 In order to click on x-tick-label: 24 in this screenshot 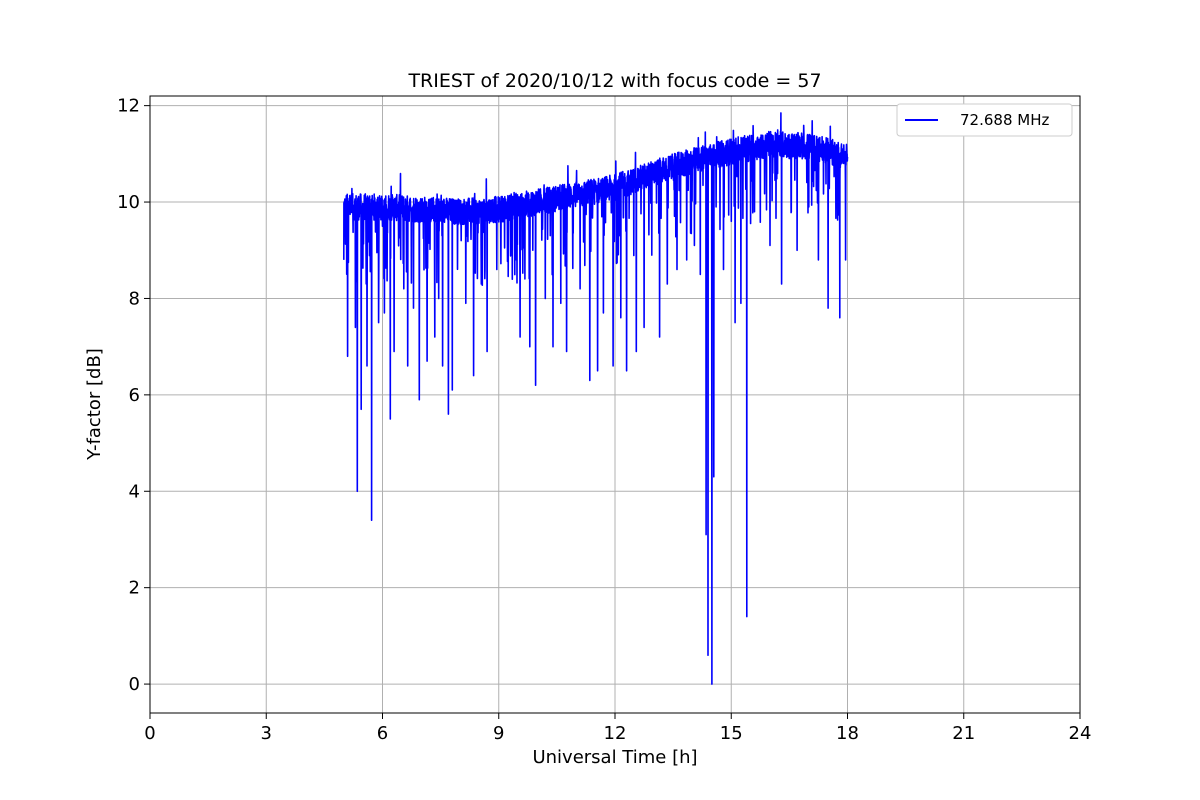, I will do `click(1080, 733)`.